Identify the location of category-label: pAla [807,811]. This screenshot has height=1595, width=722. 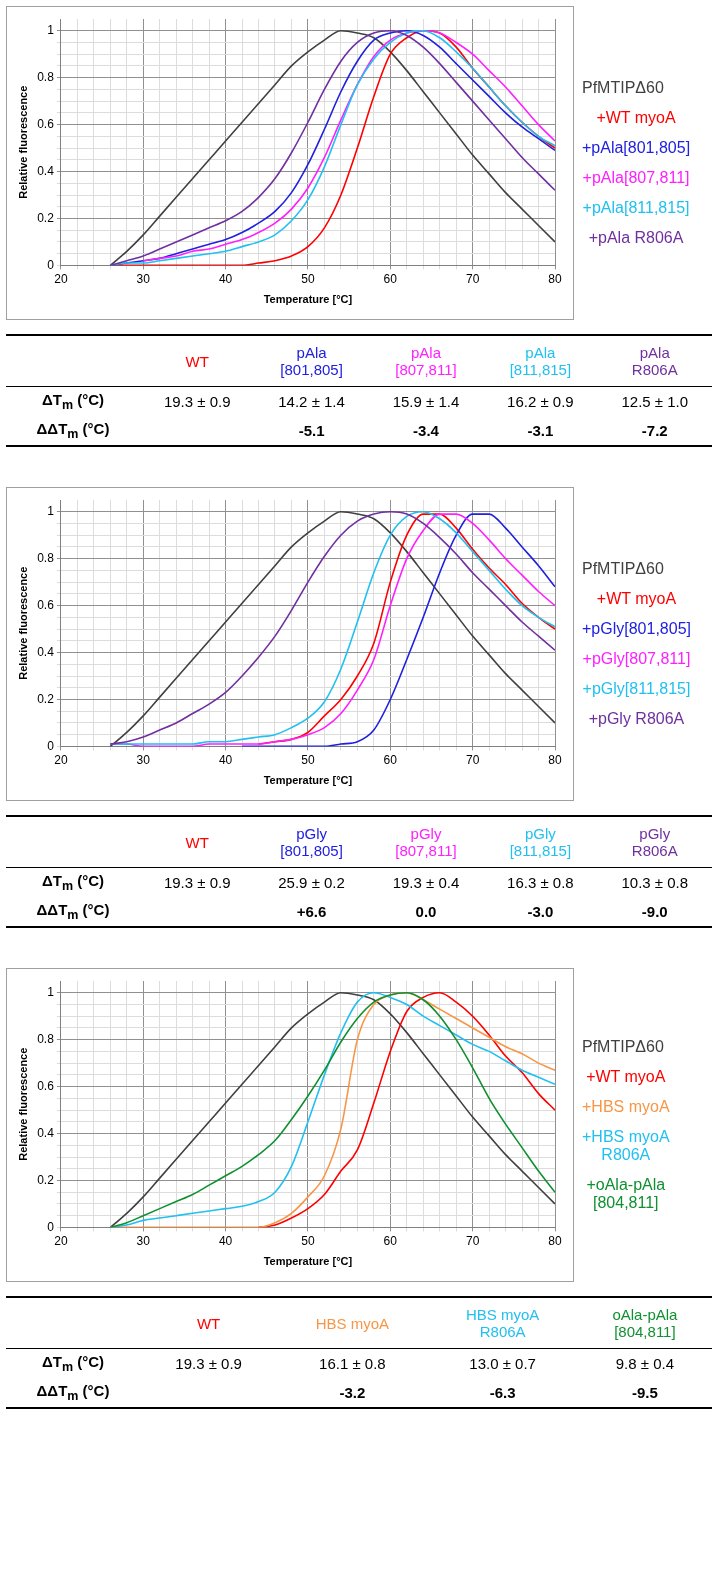
(426, 361).